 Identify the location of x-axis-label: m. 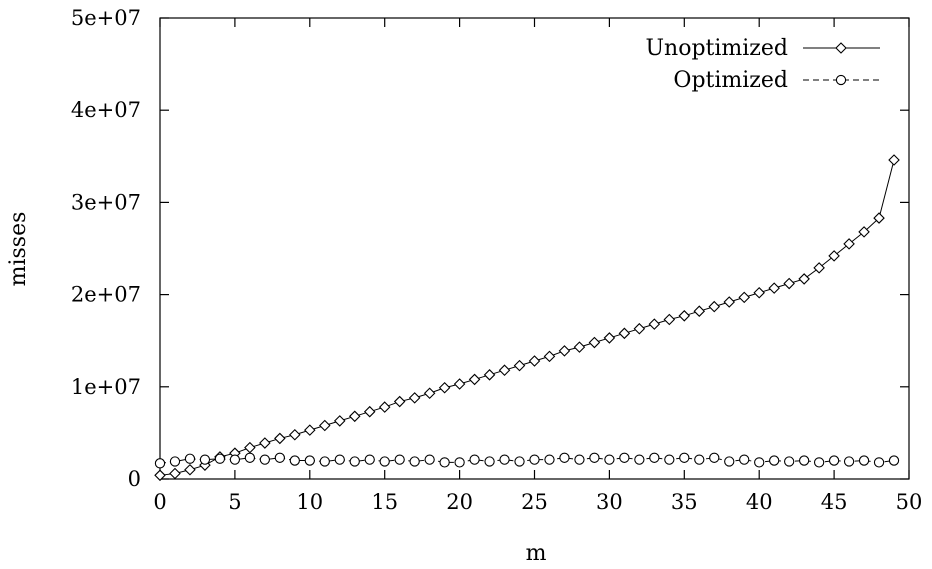
(536, 553).